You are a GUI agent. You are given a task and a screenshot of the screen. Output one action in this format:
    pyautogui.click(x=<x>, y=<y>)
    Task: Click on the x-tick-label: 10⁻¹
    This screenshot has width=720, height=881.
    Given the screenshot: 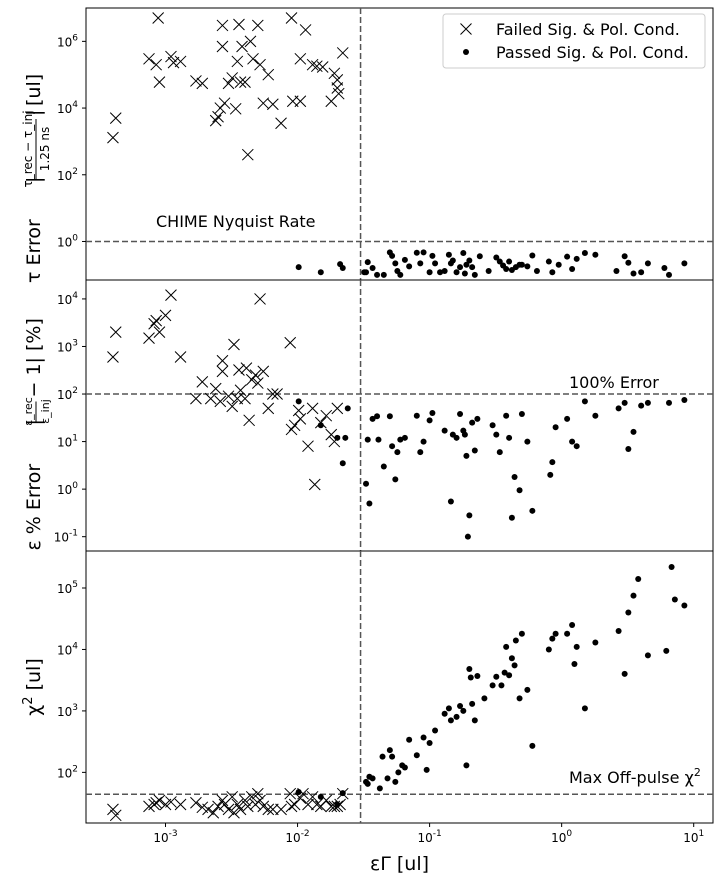 What is the action you would take?
    pyautogui.click(x=429, y=837)
    